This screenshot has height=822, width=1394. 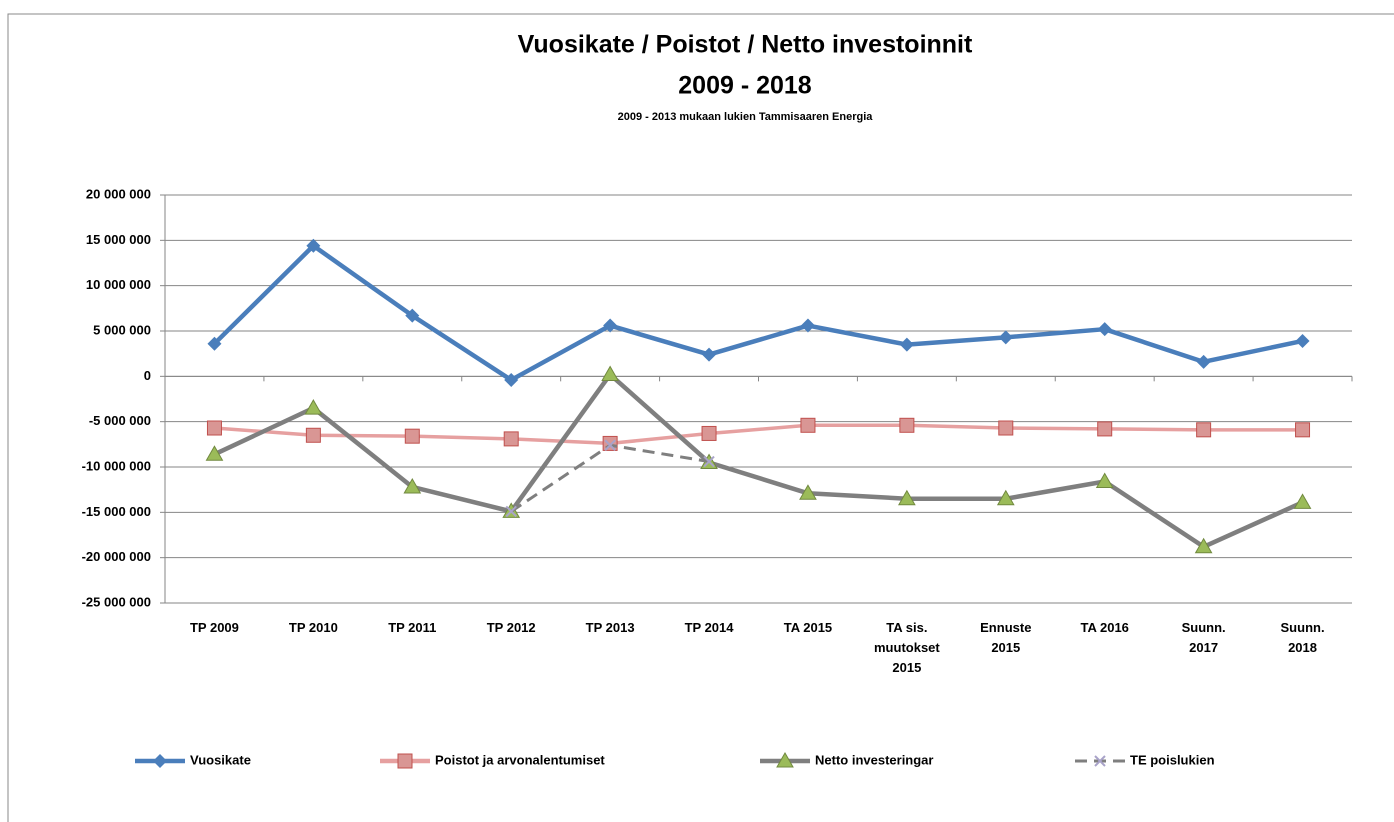 What do you see at coordinates (313, 627) in the screenshot?
I see `x-tick-label: TP 2010` at bounding box center [313, 627].